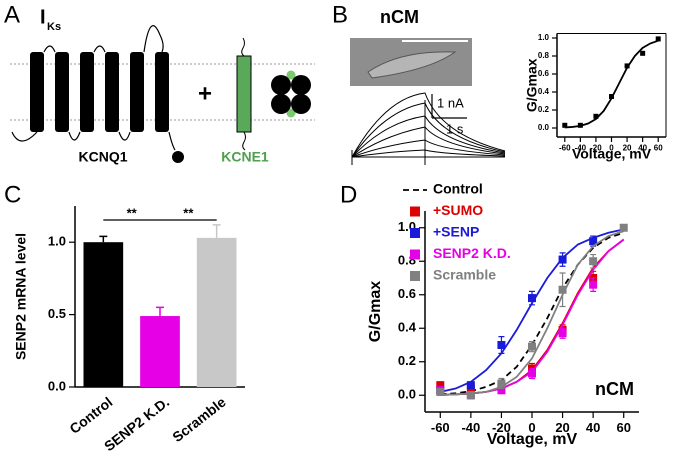 The width and height of the screenshot is (677, 457). I want to click on kcnq1-channel, so click(97, 94).